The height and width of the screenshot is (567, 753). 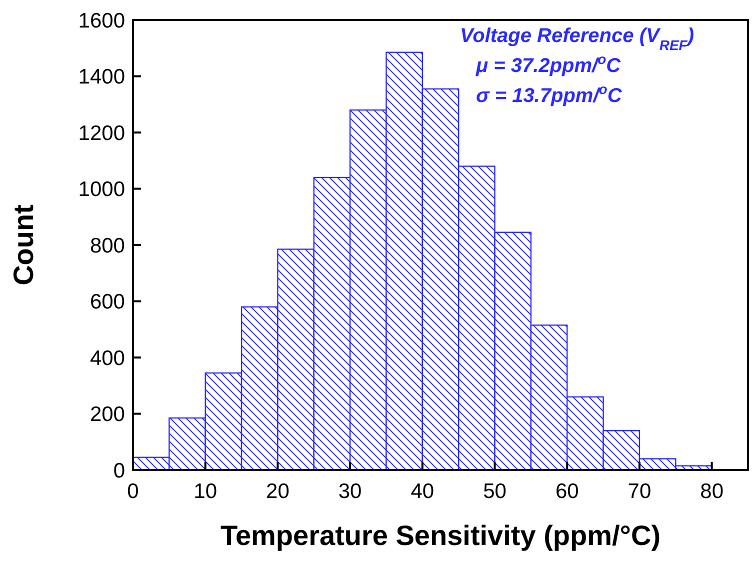 What do you see at coordinates (101, 77) in the screenshot?
I see `y-tick-label: 1400` at bounding box center [101, 77].